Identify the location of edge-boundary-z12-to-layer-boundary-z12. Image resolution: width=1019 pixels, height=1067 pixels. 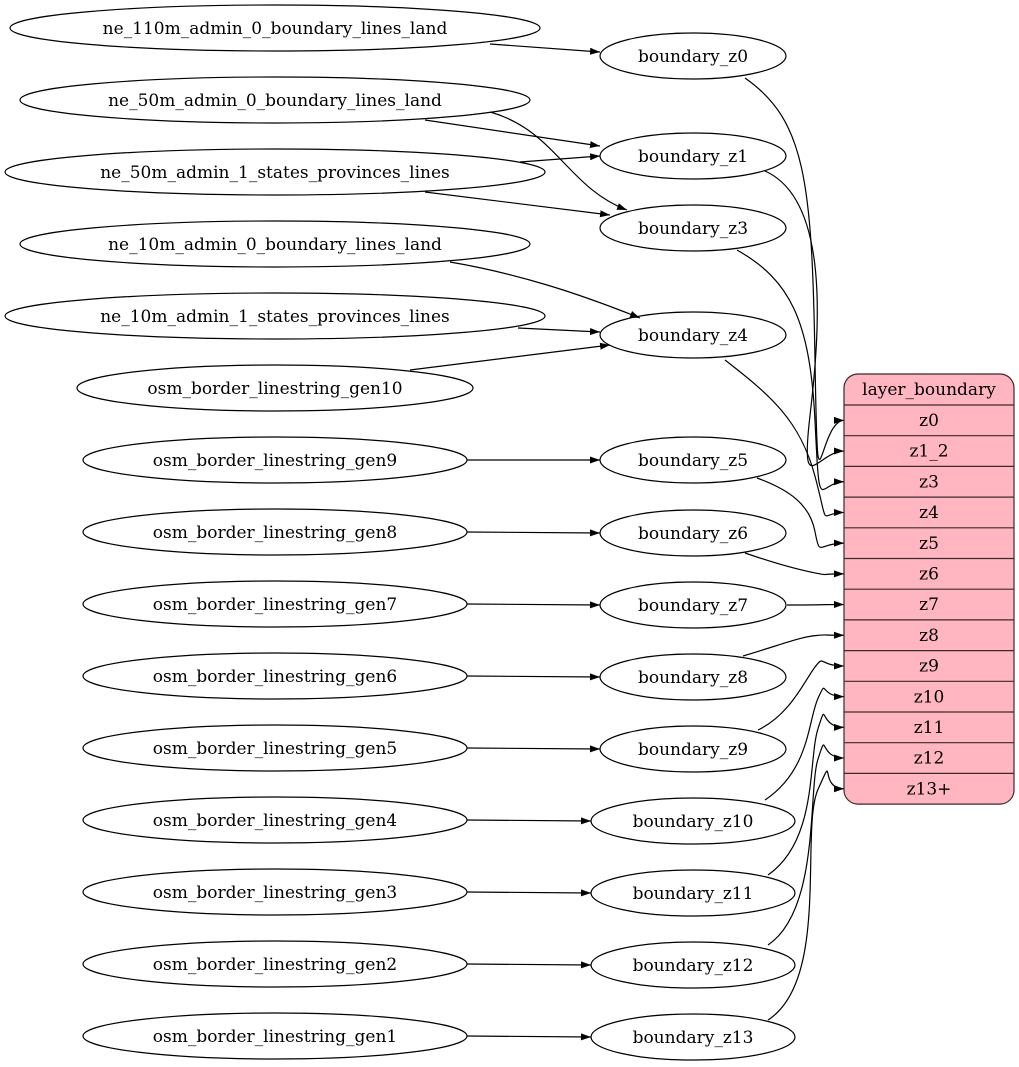
(806, 845).